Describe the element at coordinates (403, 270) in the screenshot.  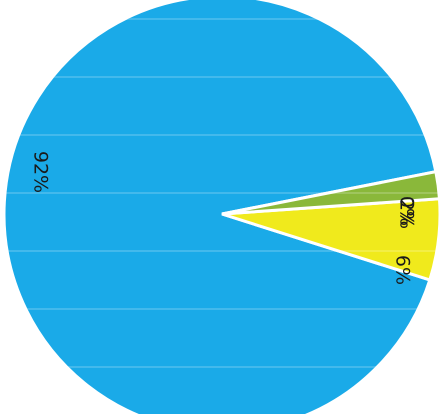
I see `label-6-text: 6%` at that location.